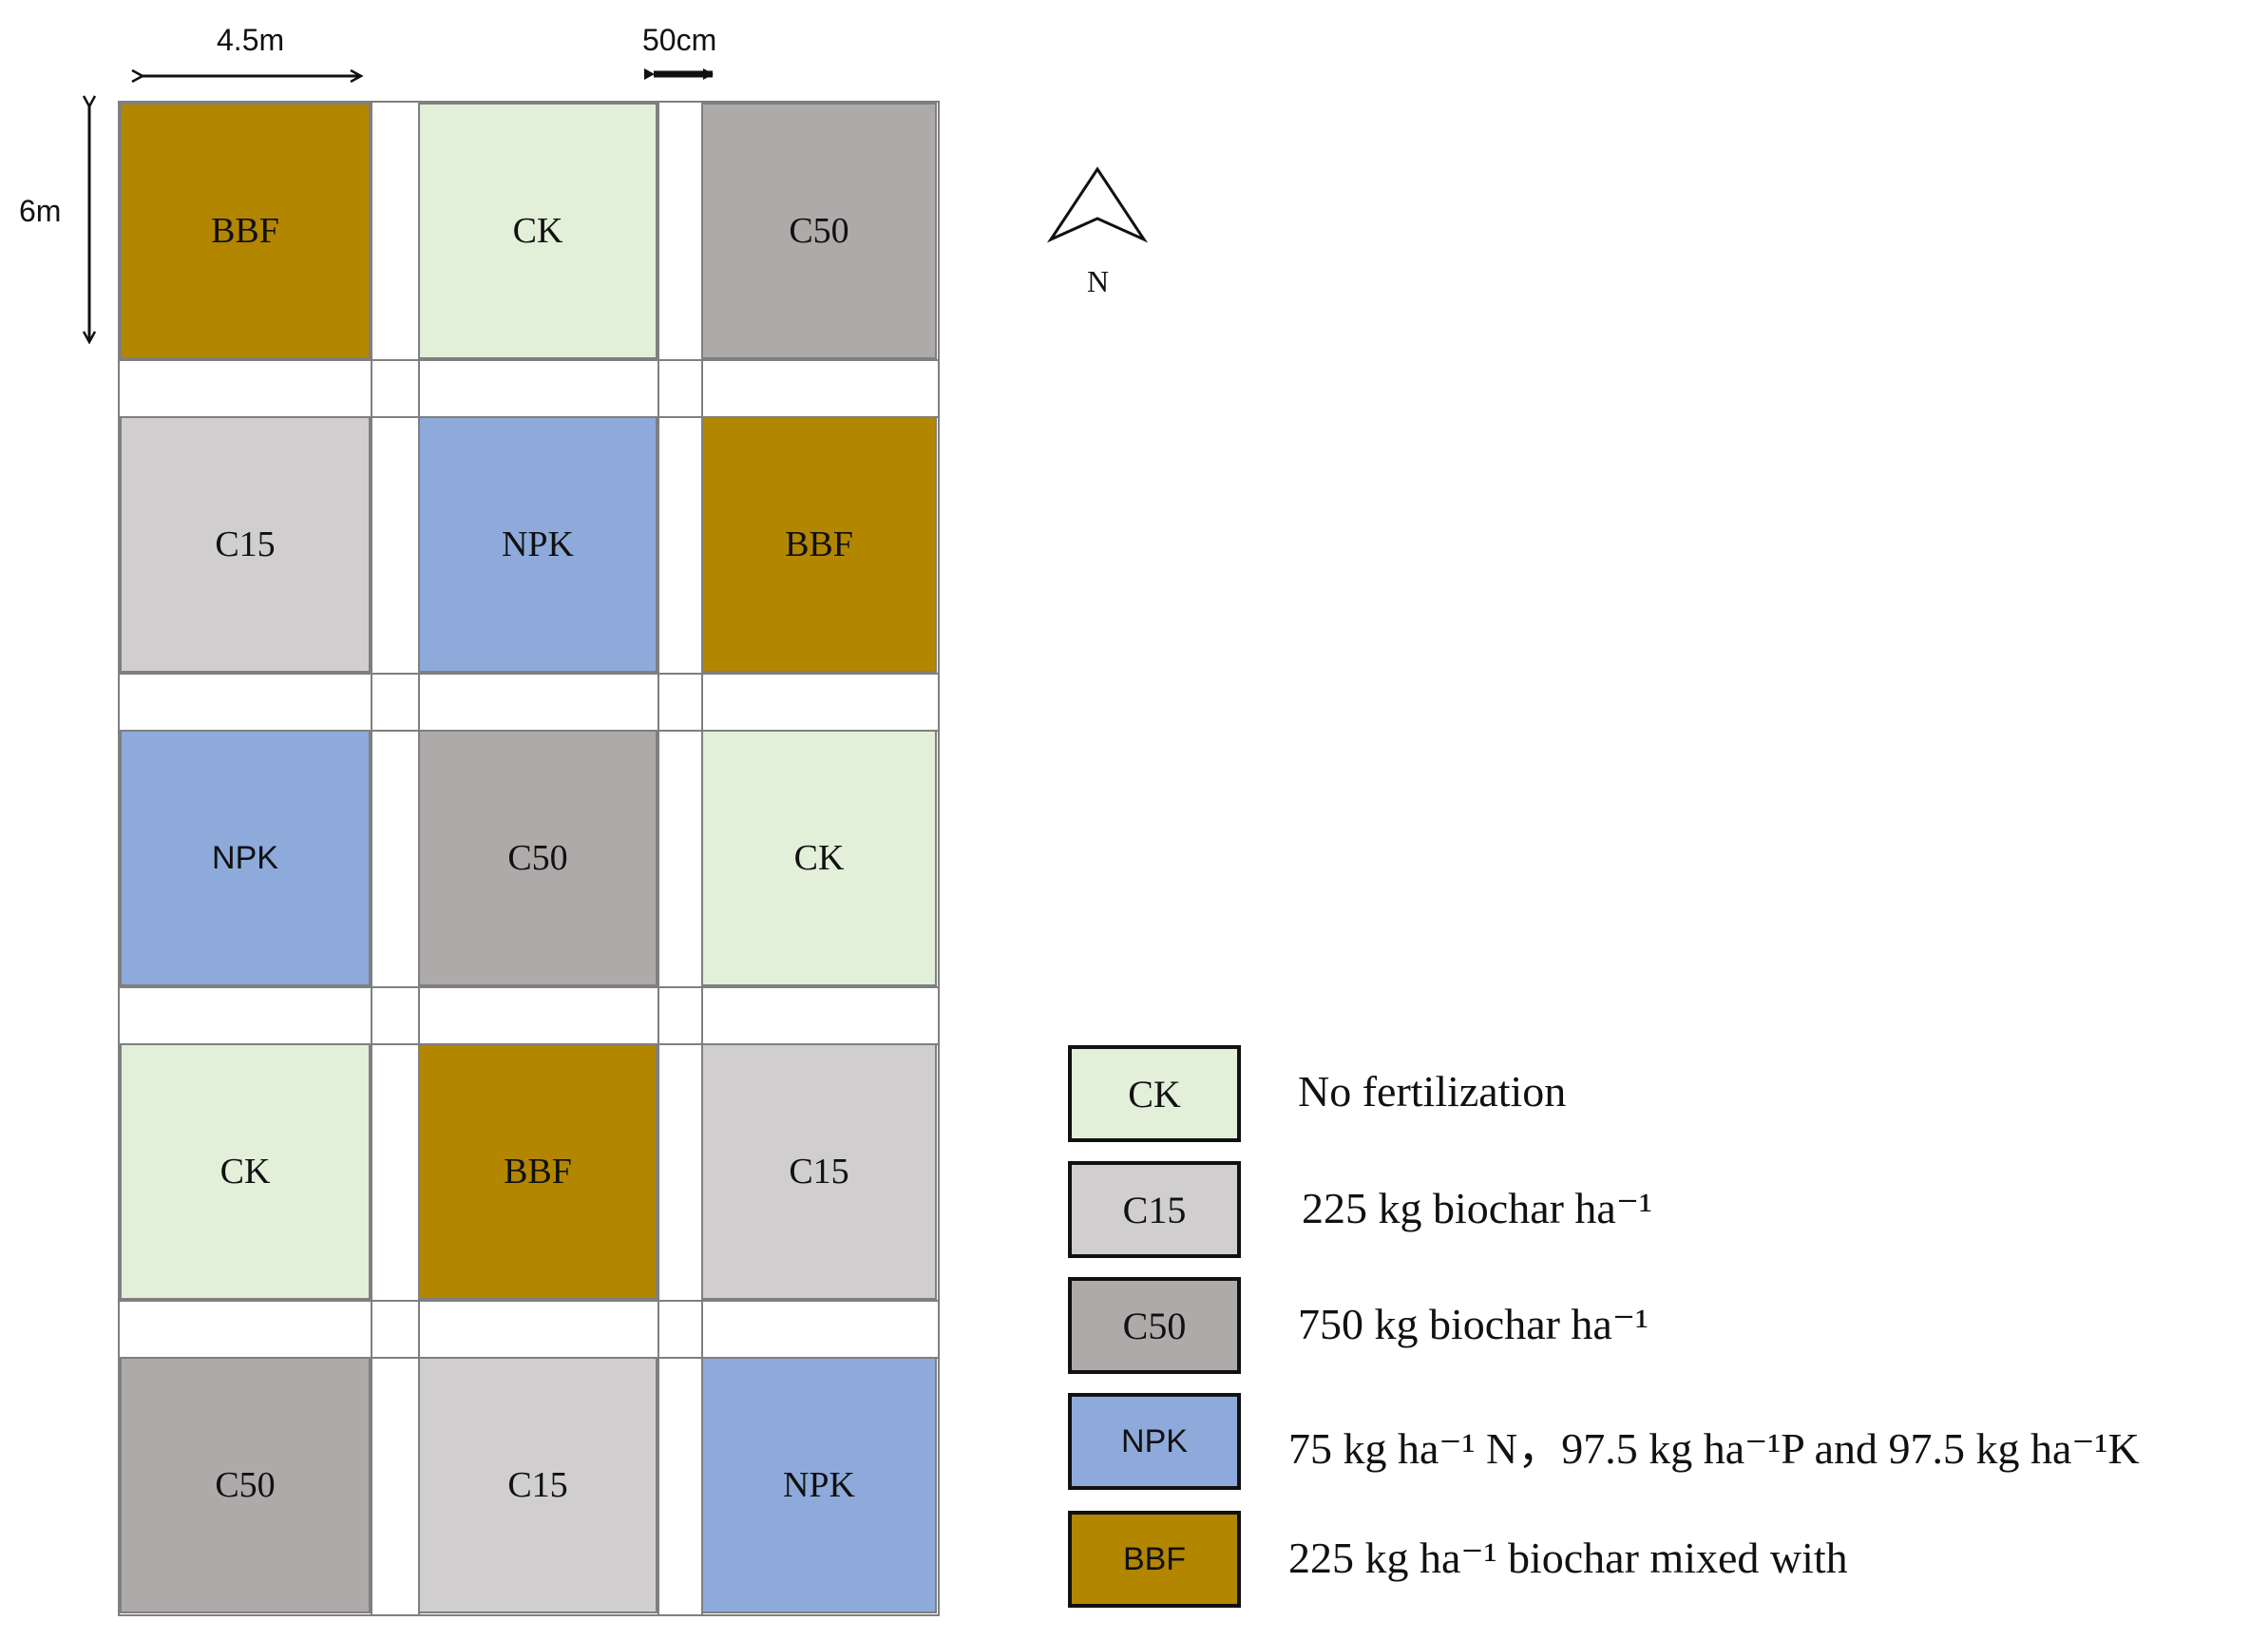 The height and width of the screenshot is (1640, 2268). I want to click on legend-swatch-npk: NPK, so click(1154, 1441).